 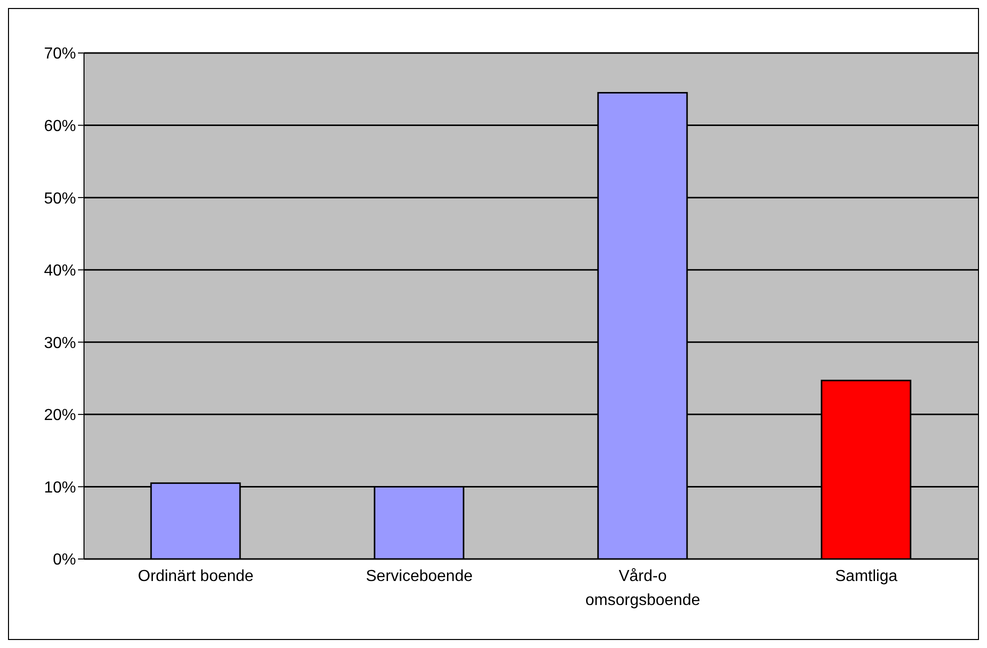 What do you see at coordinates (60, 487) in the screenshot?
I see `y-tick-label: 10%` at bounding box center [60, 487].